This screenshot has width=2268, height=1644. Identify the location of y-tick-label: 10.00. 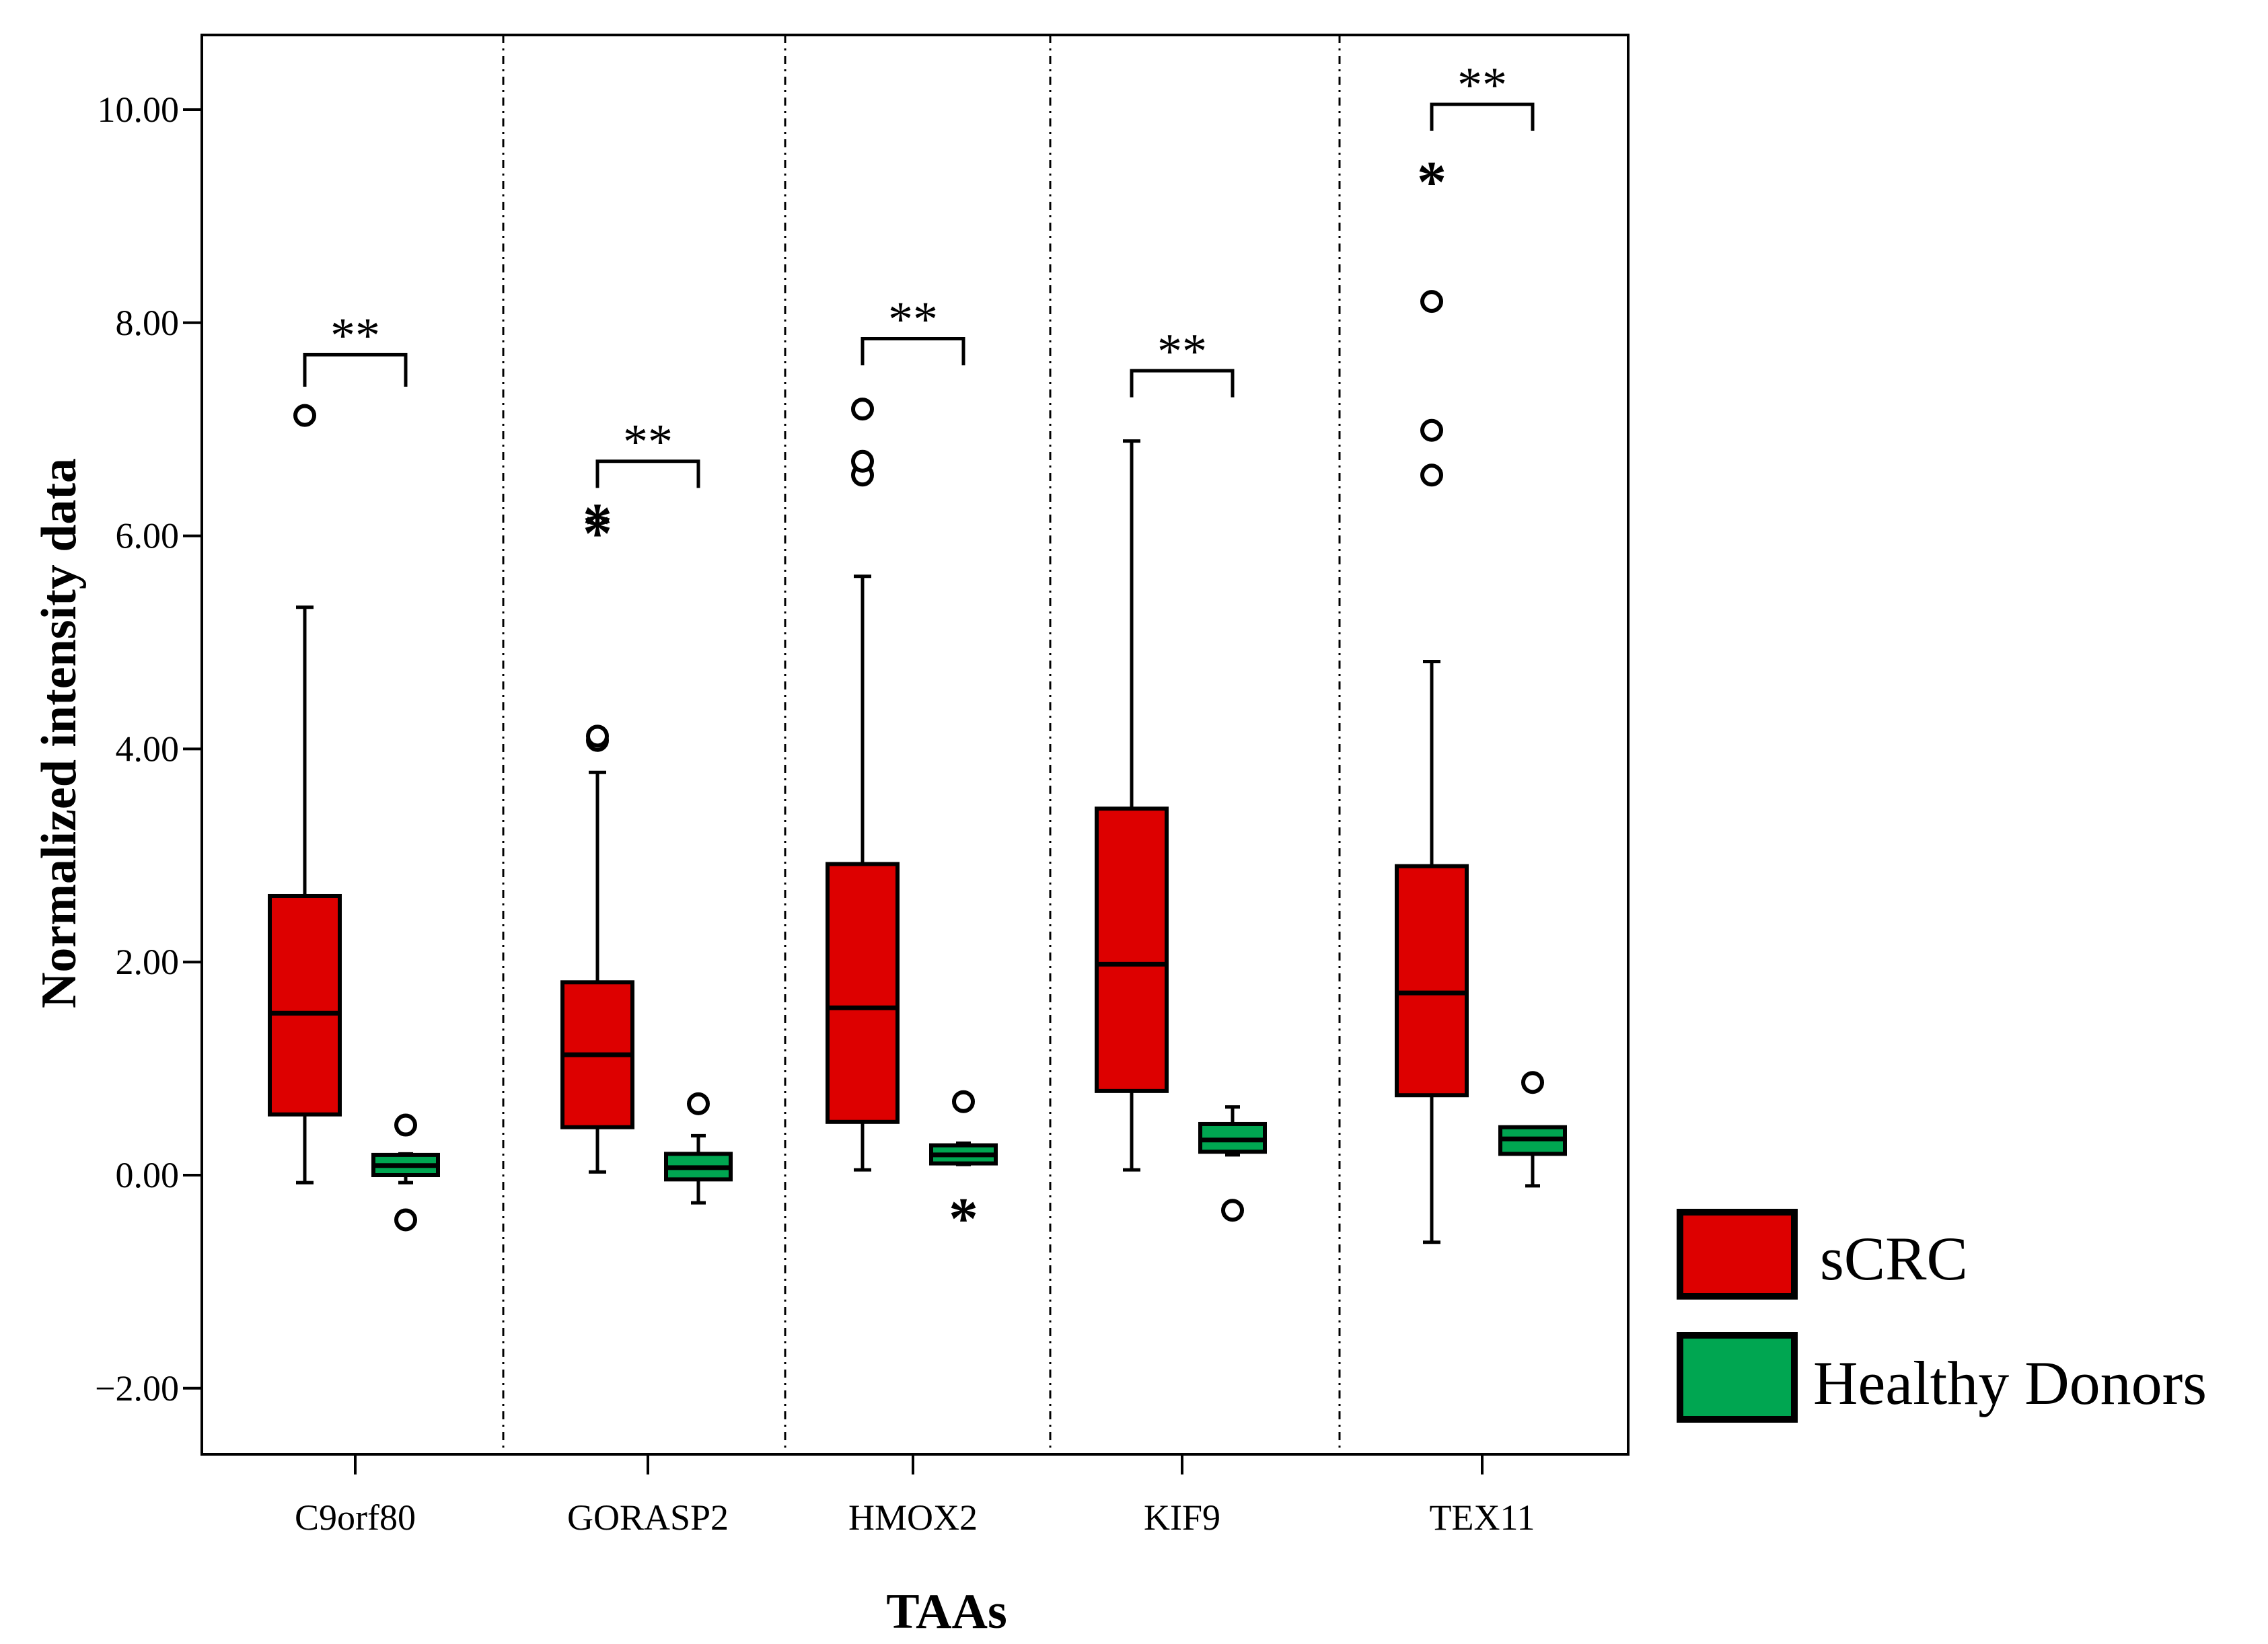
(139, 109).